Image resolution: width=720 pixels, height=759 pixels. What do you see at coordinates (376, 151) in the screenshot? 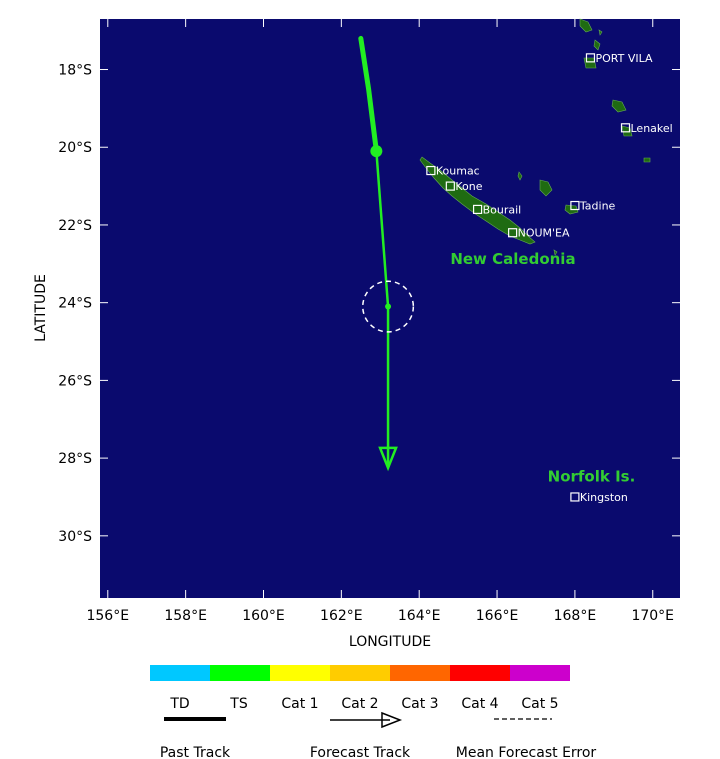
I see `current-position-marker` at bounding box center [376, 151].